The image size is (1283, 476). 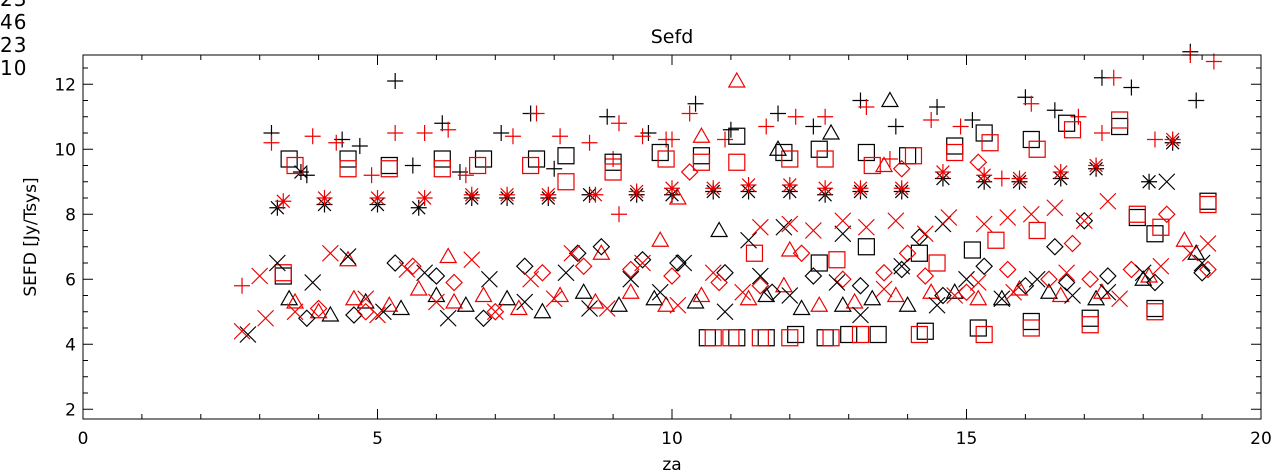 What do you see at coordinates (13, 5) in the screenshot?
I see `corner-label-1: 23` at bounding box center [13, 5].